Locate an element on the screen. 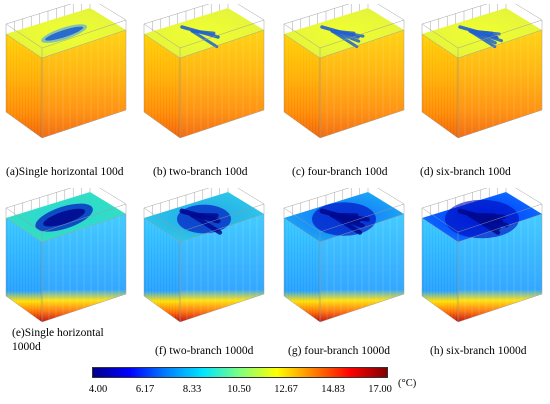 The height and width of the screenshot is (404, 550). caption-e: (e)Single horizontal 1000d is located at coordinates (58, 340).